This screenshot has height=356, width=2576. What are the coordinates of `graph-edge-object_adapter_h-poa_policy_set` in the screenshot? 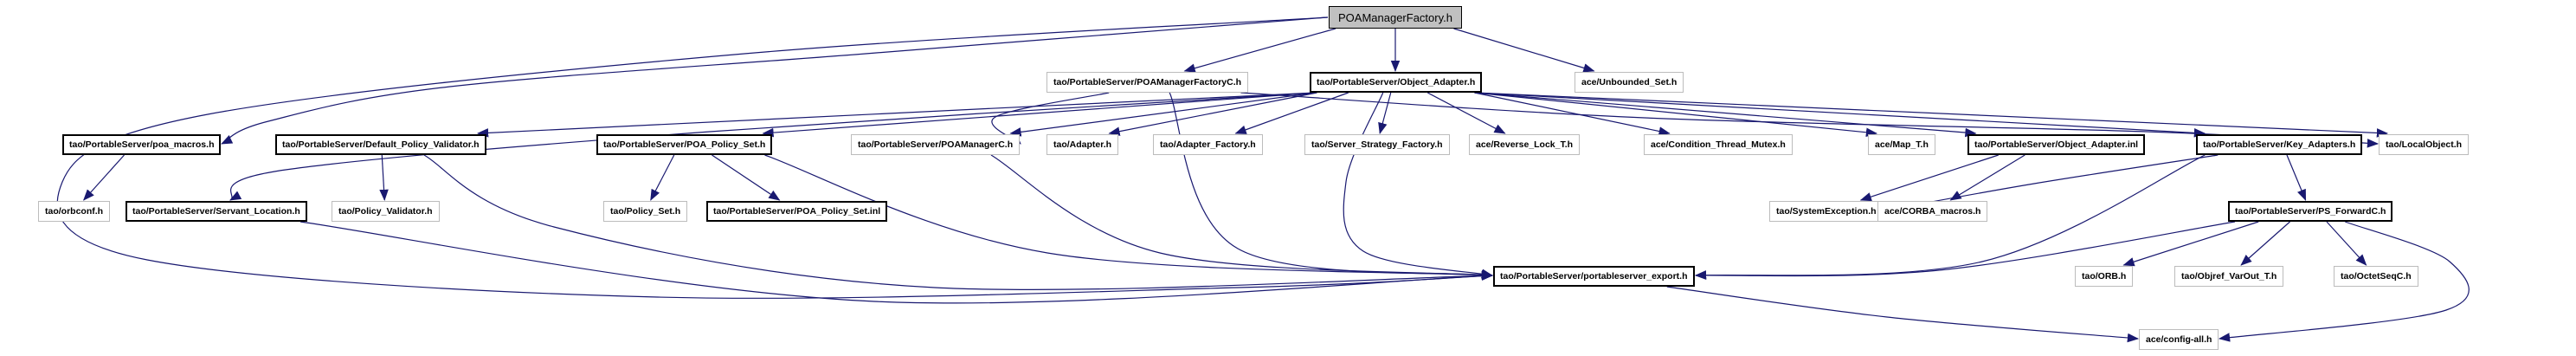 It's located at (1039, 115).